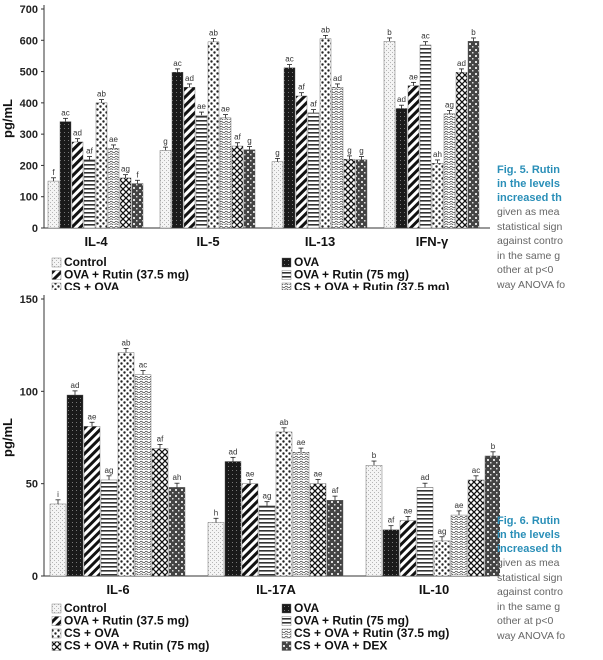 This screenshot has width=603, height=660. I want to click on y-tick-label: 300, so click(29, 135).